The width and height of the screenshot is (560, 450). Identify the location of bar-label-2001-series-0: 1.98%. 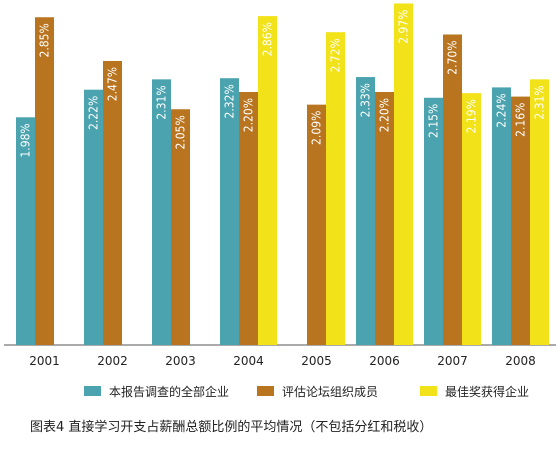
(26, 140).